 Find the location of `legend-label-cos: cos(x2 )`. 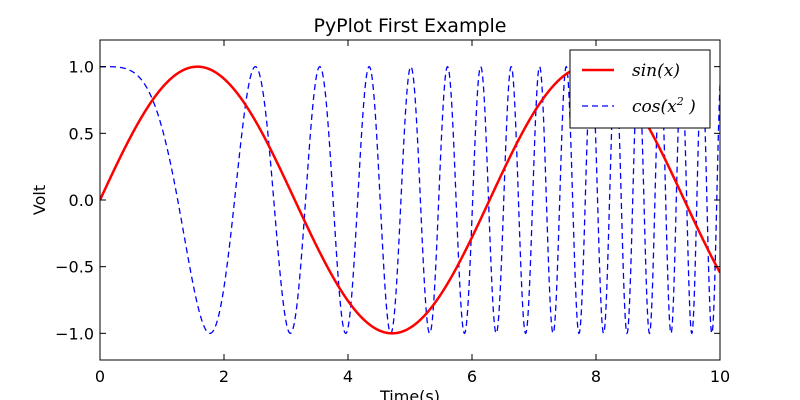

legend-label-cos: cos(x2 ) is located at coordinates (664, 106).